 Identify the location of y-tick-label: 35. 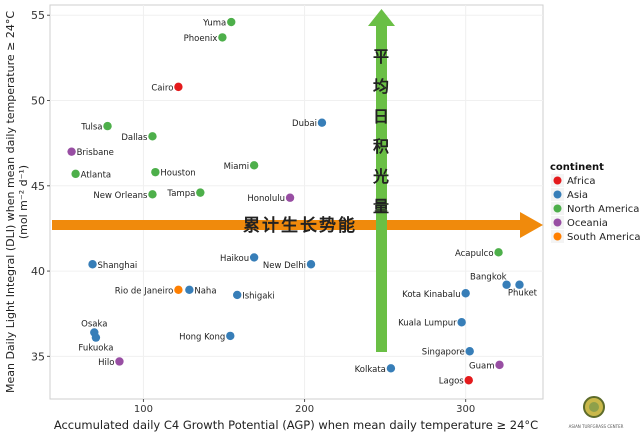
(38, 356).